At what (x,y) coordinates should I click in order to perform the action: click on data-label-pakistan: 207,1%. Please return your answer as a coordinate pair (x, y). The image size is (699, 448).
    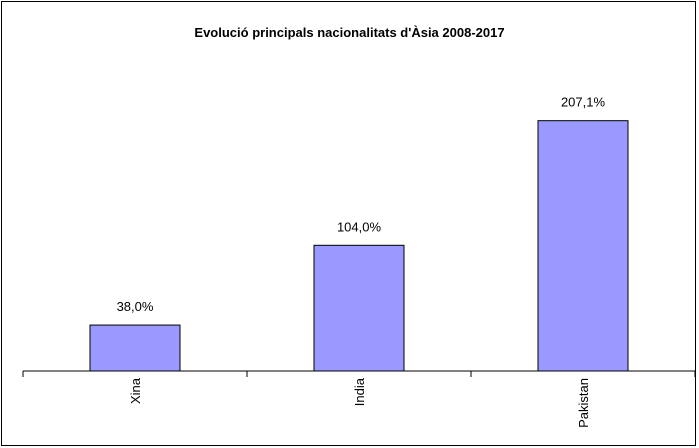
    Looking at the image, I should click on (583, 102).